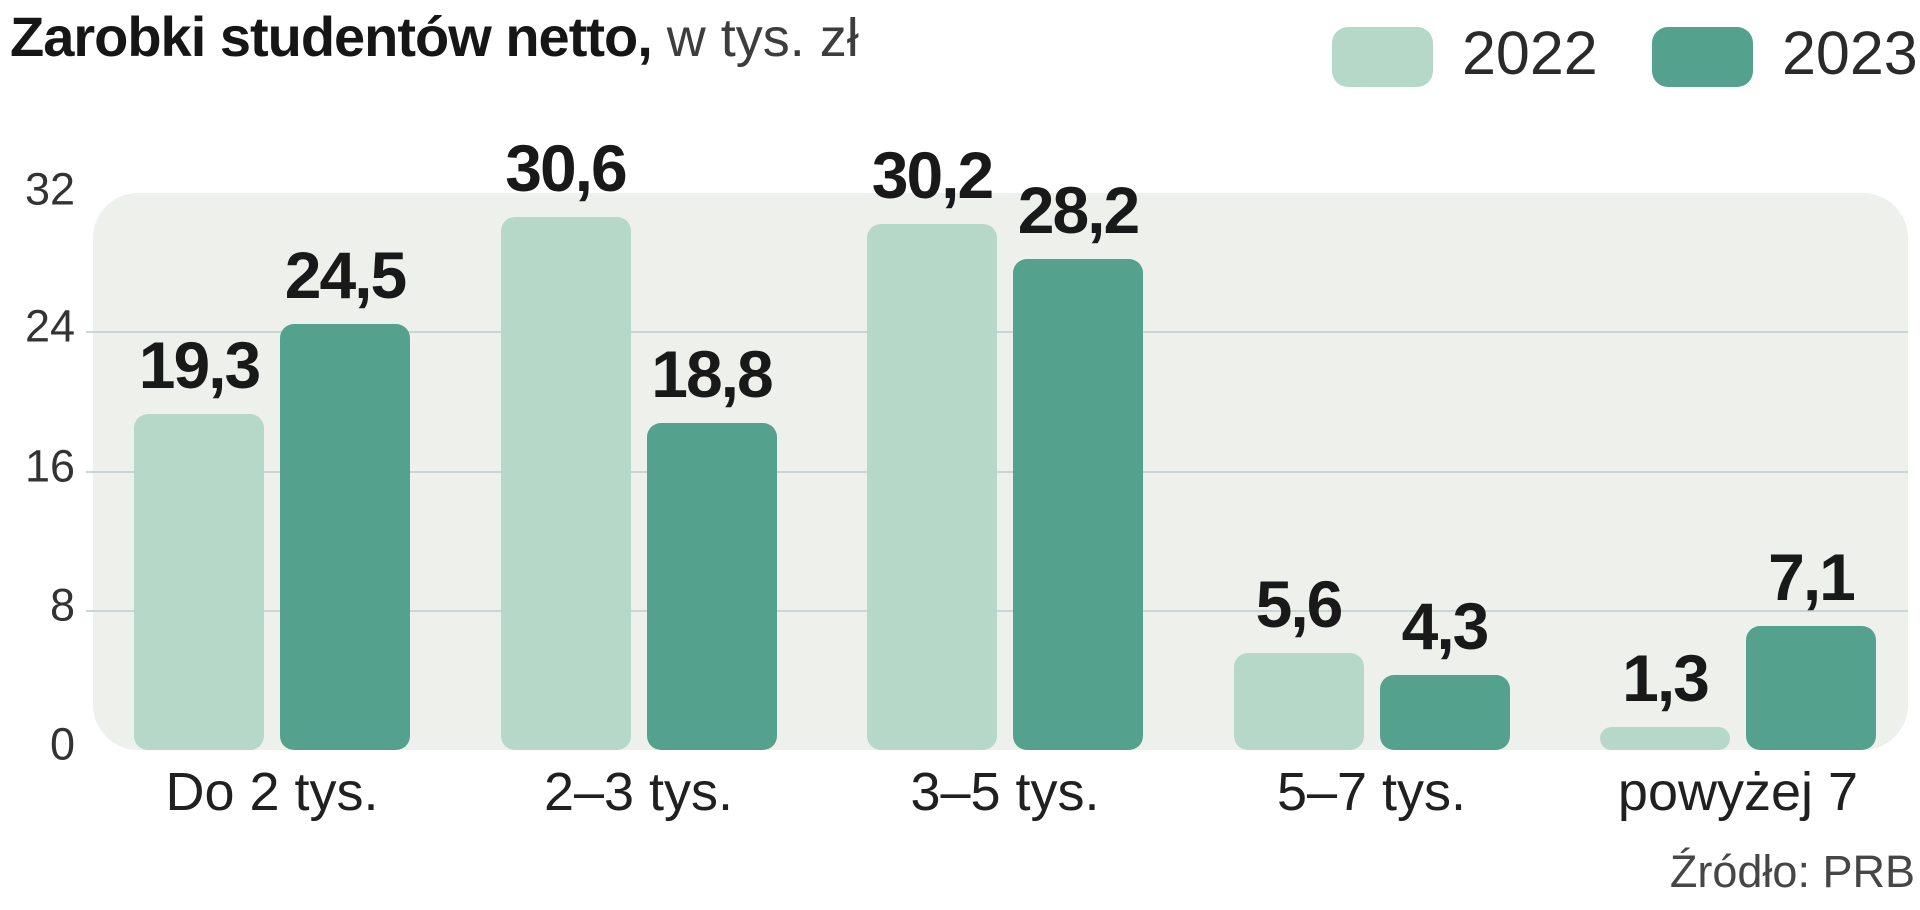 This screenshot has width=1920, height=910. I want to click on value-label-2023-4: 7,1, so click(1812, 577).